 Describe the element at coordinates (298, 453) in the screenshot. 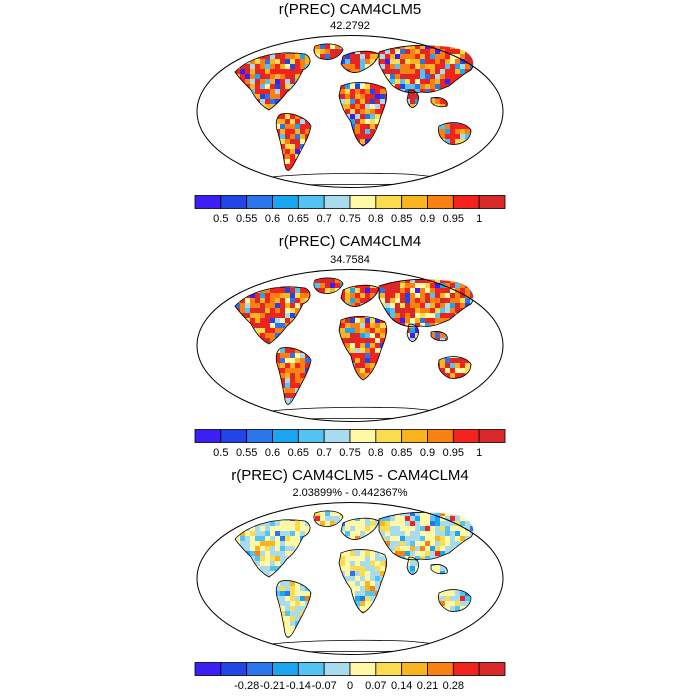

I see `colorbar-tick-label: 0.65` at that location.